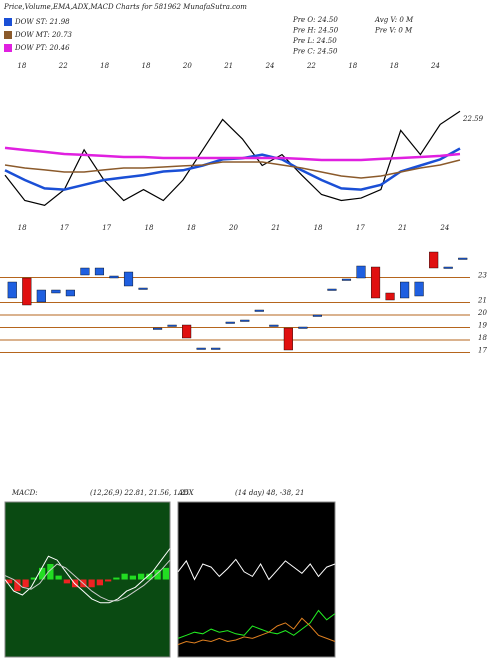  What do you see at coordinates (473, 119) in the screenshot?
I see `value-label: 22.59` at bounding box center [473, 119].